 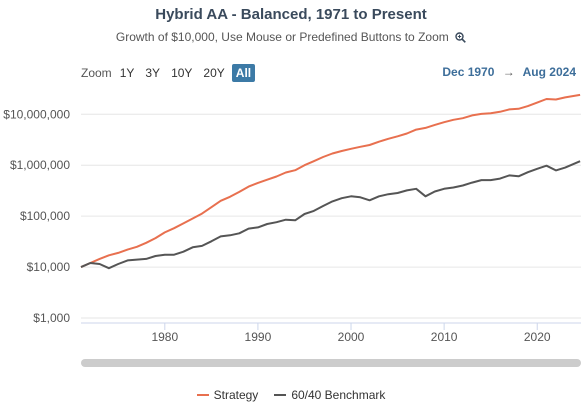 What do you see at coordinates (549, 72) in the screenshot?
I see `range-end: Aug 2024` at bounding box center [549, 72].